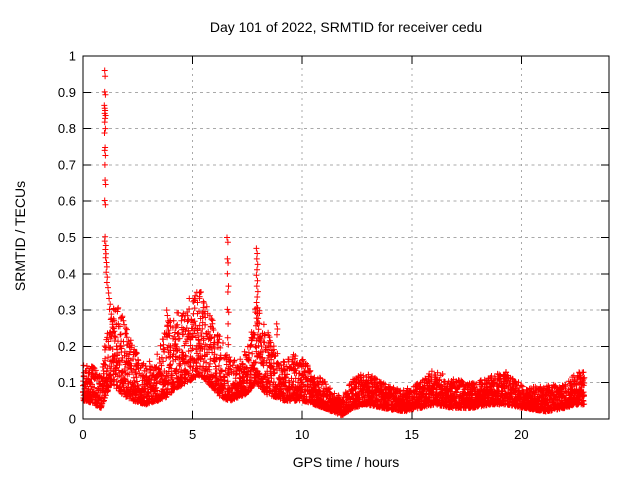  What do you see at coordinates (72, 419) in the screenshot?
I see `y-tick-label: 0` at bounding box center [72, 419].